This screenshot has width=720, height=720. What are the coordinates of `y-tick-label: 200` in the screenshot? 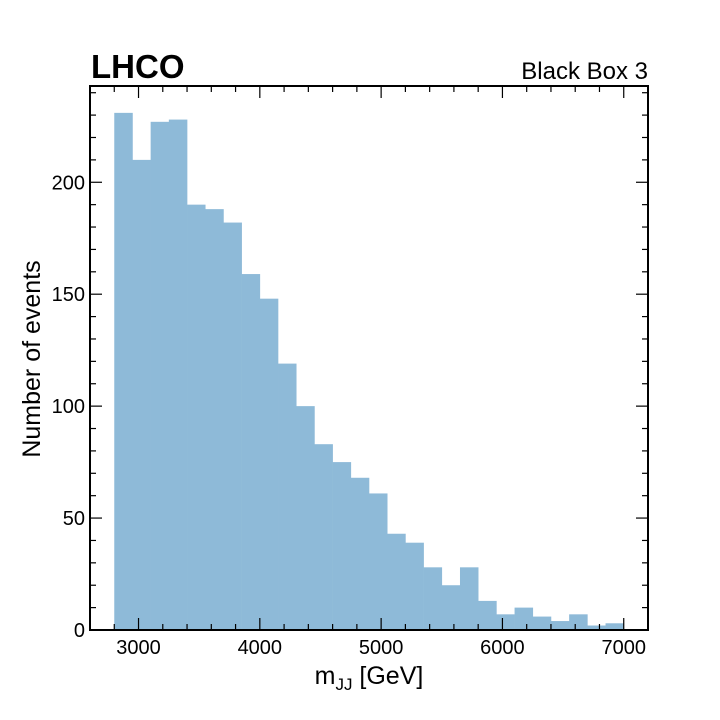 It's located at (68, 183).